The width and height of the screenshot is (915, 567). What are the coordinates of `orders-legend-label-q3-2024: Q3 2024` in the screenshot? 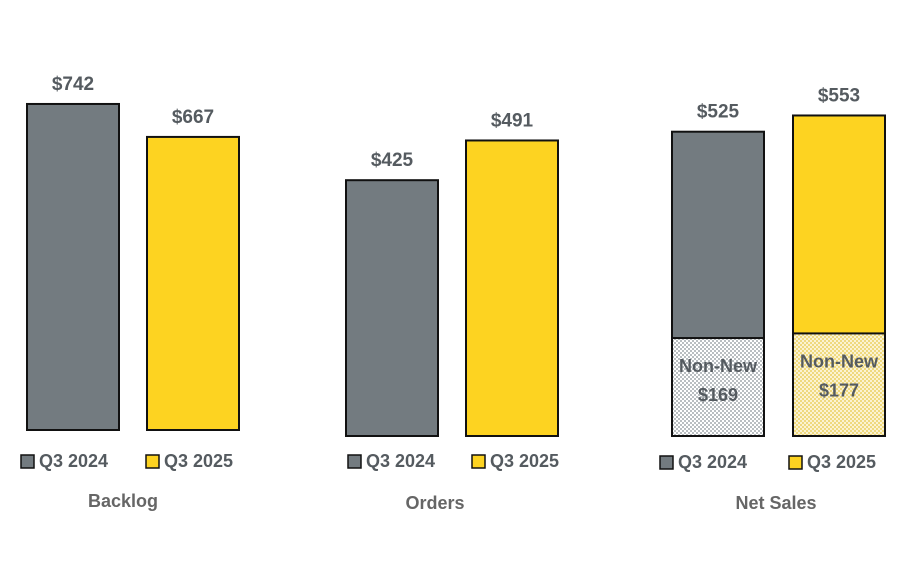 It's located at (400, 461).